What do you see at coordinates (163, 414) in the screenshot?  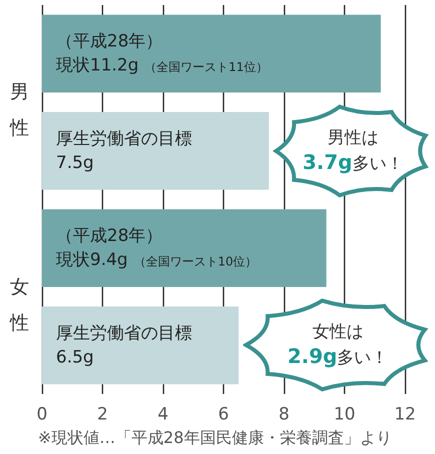 I see `x-tick-label: 4` at bounding box center [163, 414].